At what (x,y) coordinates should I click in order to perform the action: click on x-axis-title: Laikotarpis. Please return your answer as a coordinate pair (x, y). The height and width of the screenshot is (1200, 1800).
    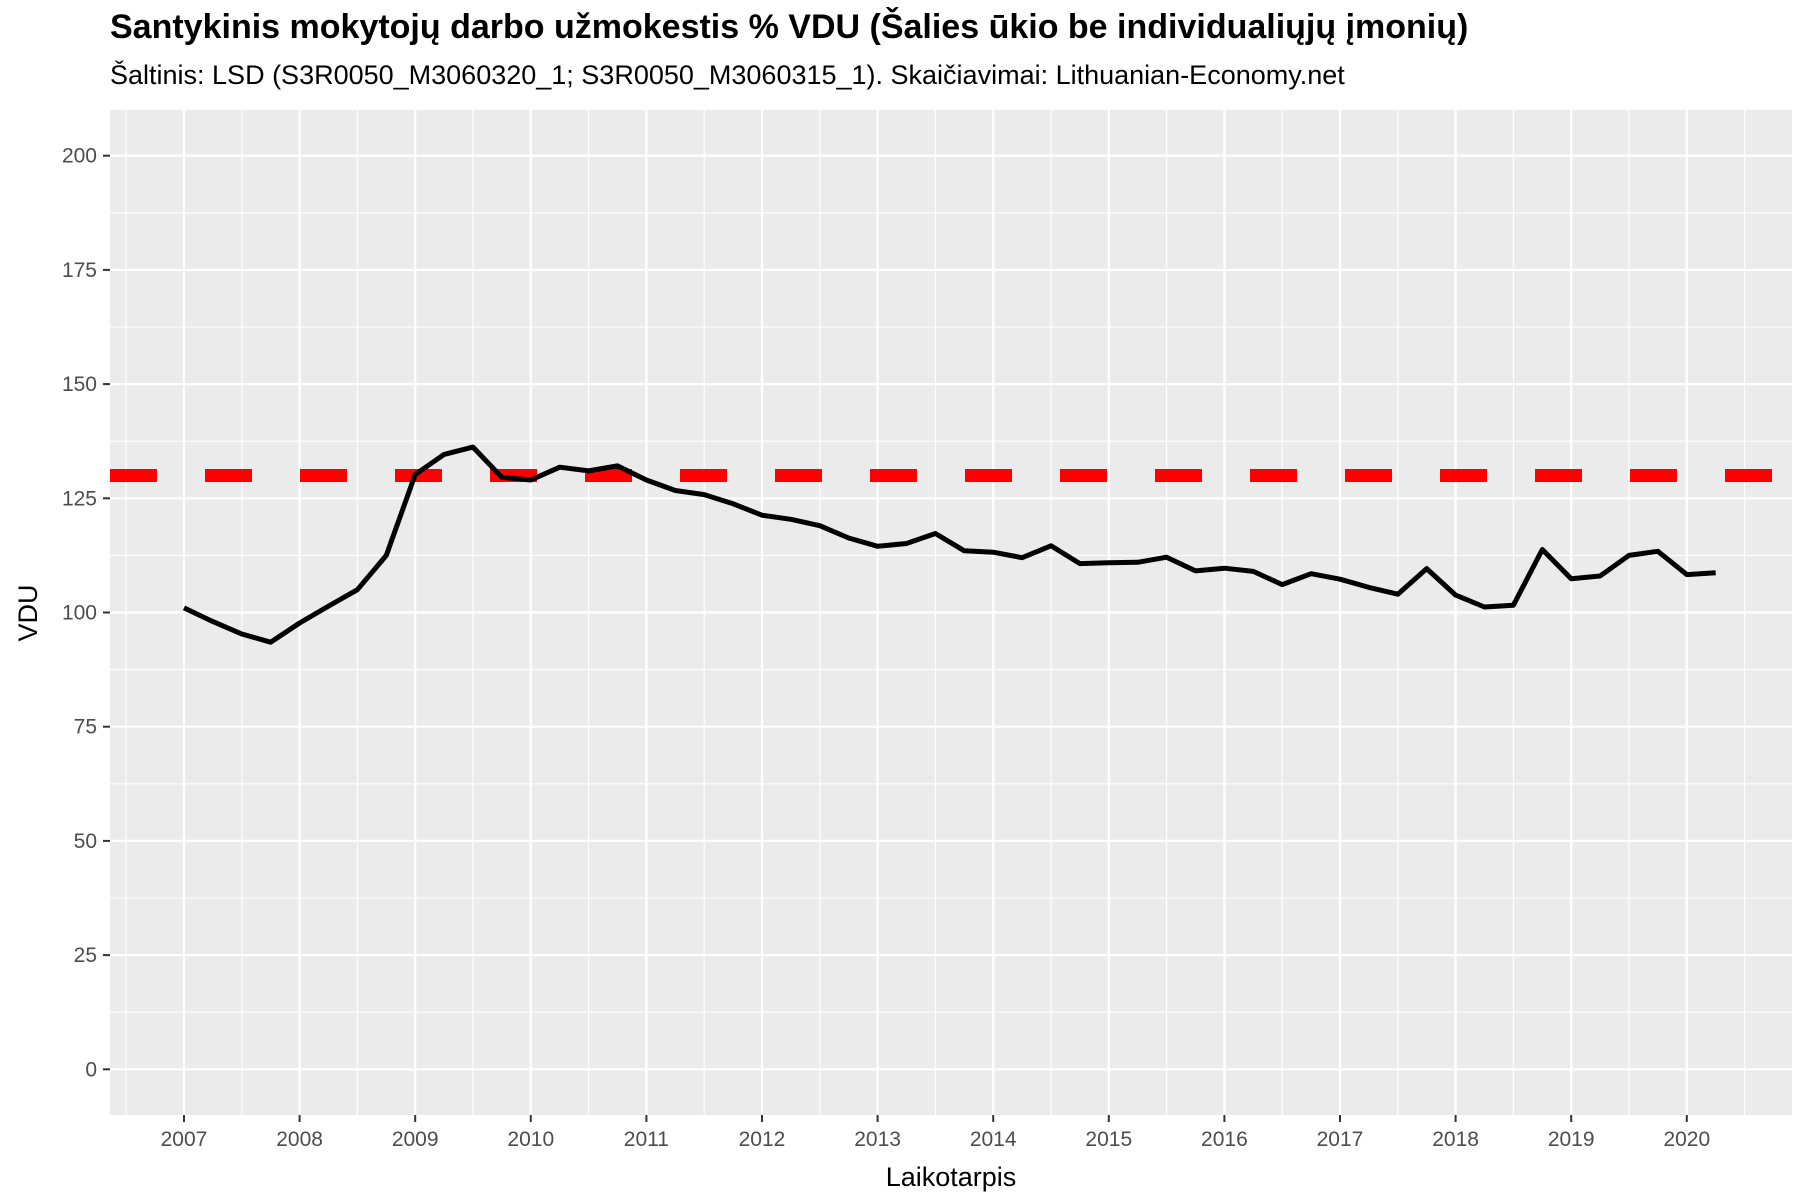
    Looking at the image, I should click on (951, 1177).